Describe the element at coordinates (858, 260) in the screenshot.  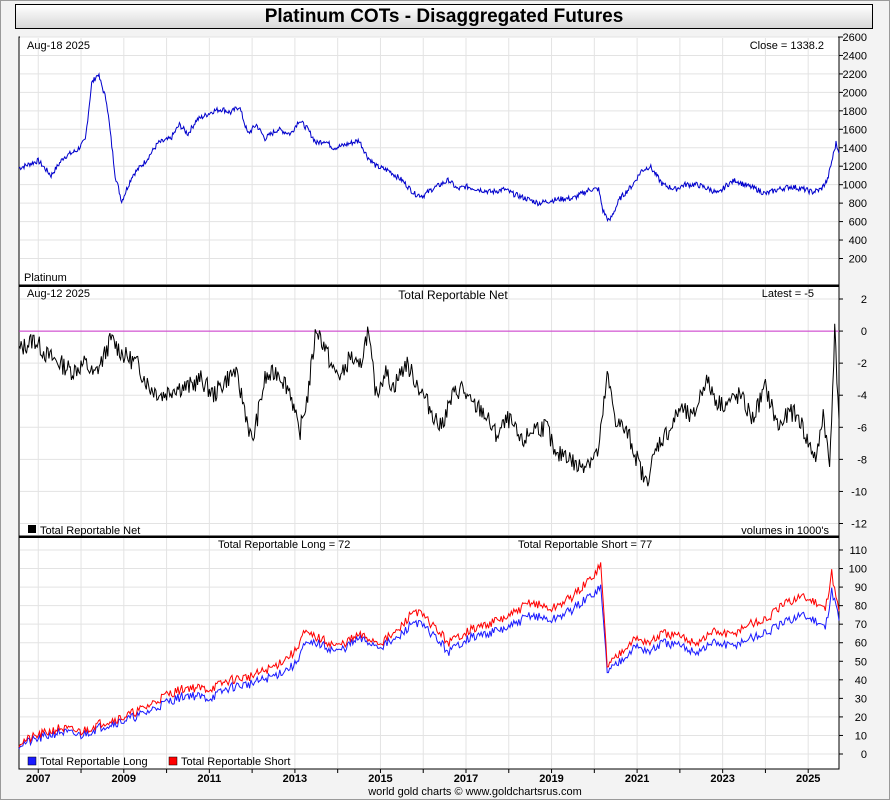
I see `y-tick-label: 200` at that location.